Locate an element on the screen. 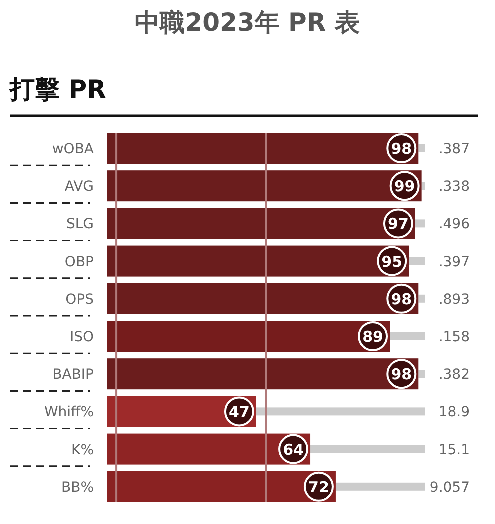 The height and width of the screenshot is (524, 495). label: 89 is located at coordinates (373, 337).